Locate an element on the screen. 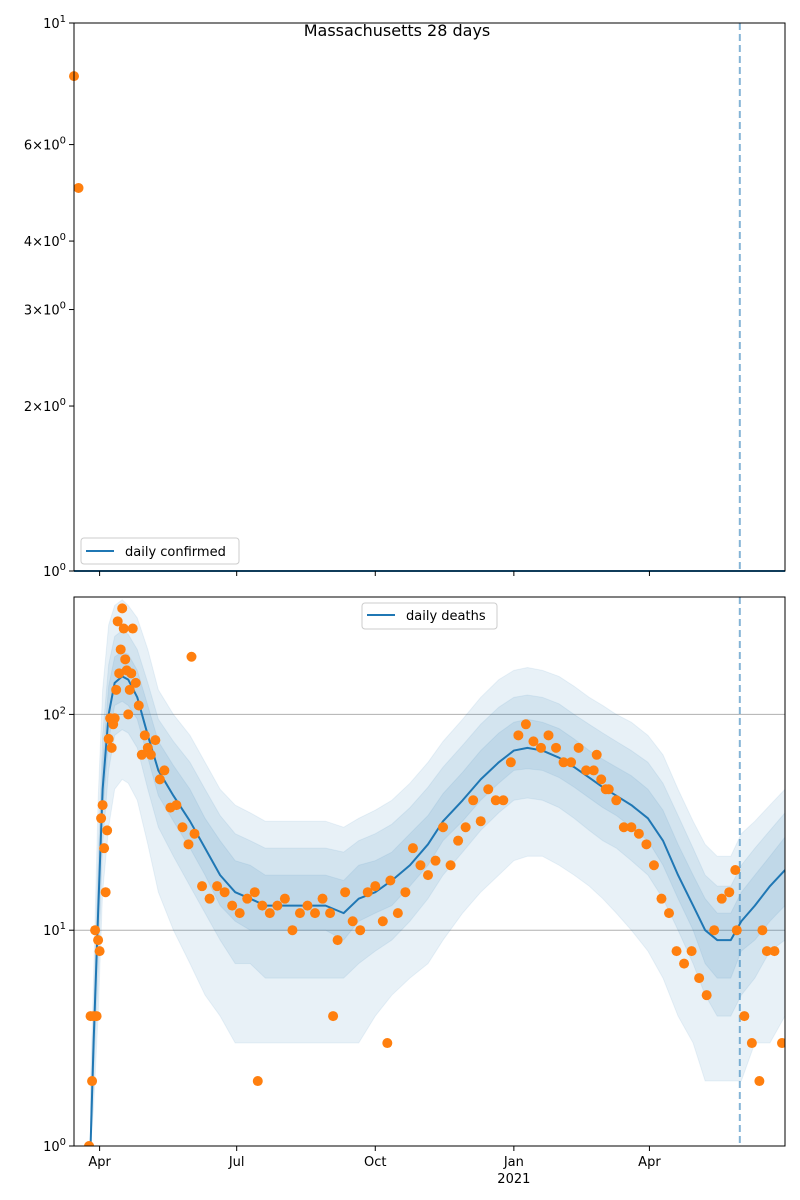 This screenshot has width=800, height=1200. y-tick-label: 2×100 is located at coordinates (45, 406).